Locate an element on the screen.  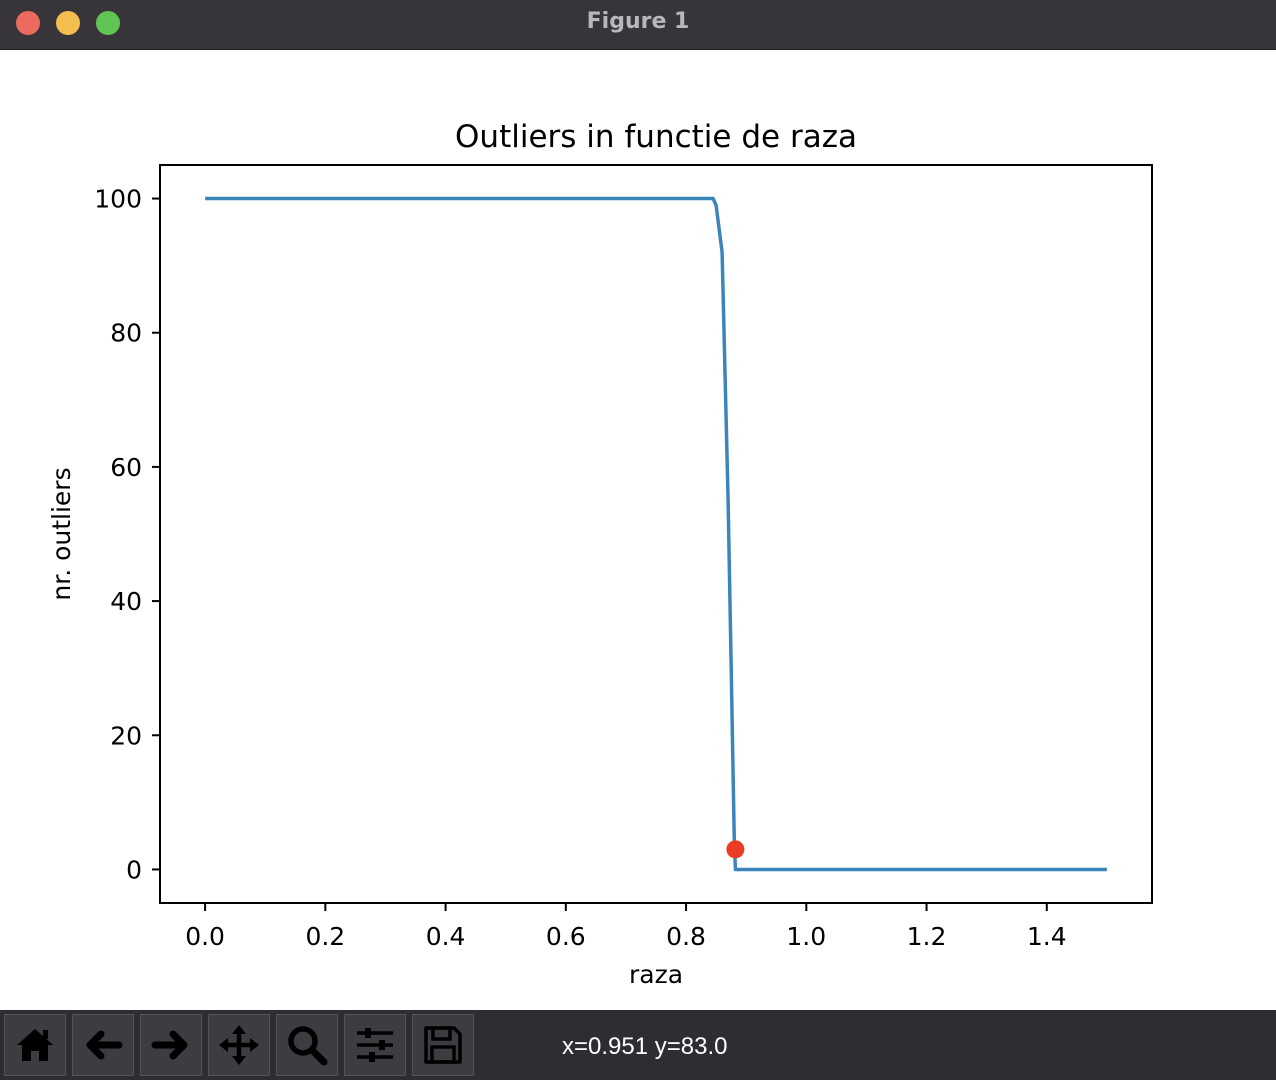
home-icon is located at coordinates (35, 1045).